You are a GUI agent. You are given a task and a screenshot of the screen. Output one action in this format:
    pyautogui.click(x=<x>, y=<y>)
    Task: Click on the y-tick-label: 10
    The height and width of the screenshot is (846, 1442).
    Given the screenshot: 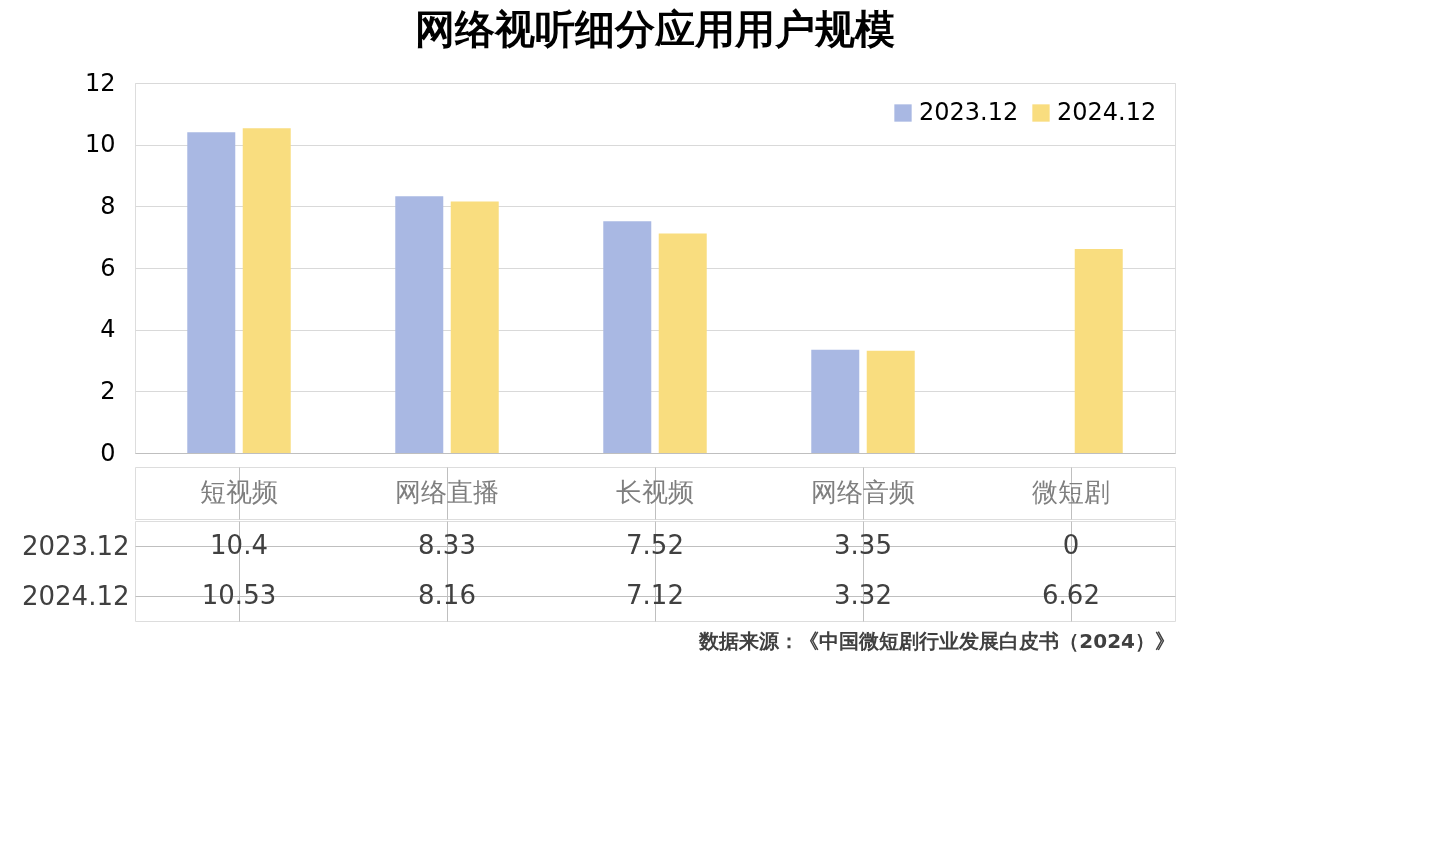 What is the action you would take?
    pyautogui.click(x=100, y=144)
    